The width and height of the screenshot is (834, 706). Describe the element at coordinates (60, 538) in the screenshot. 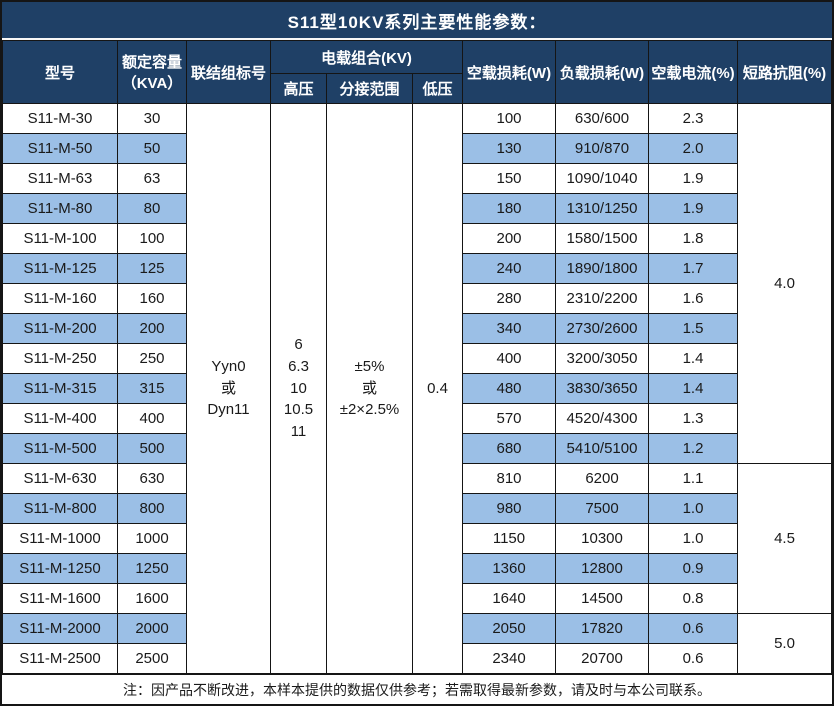

I see `cell-model: S11-M-1000` at that location.